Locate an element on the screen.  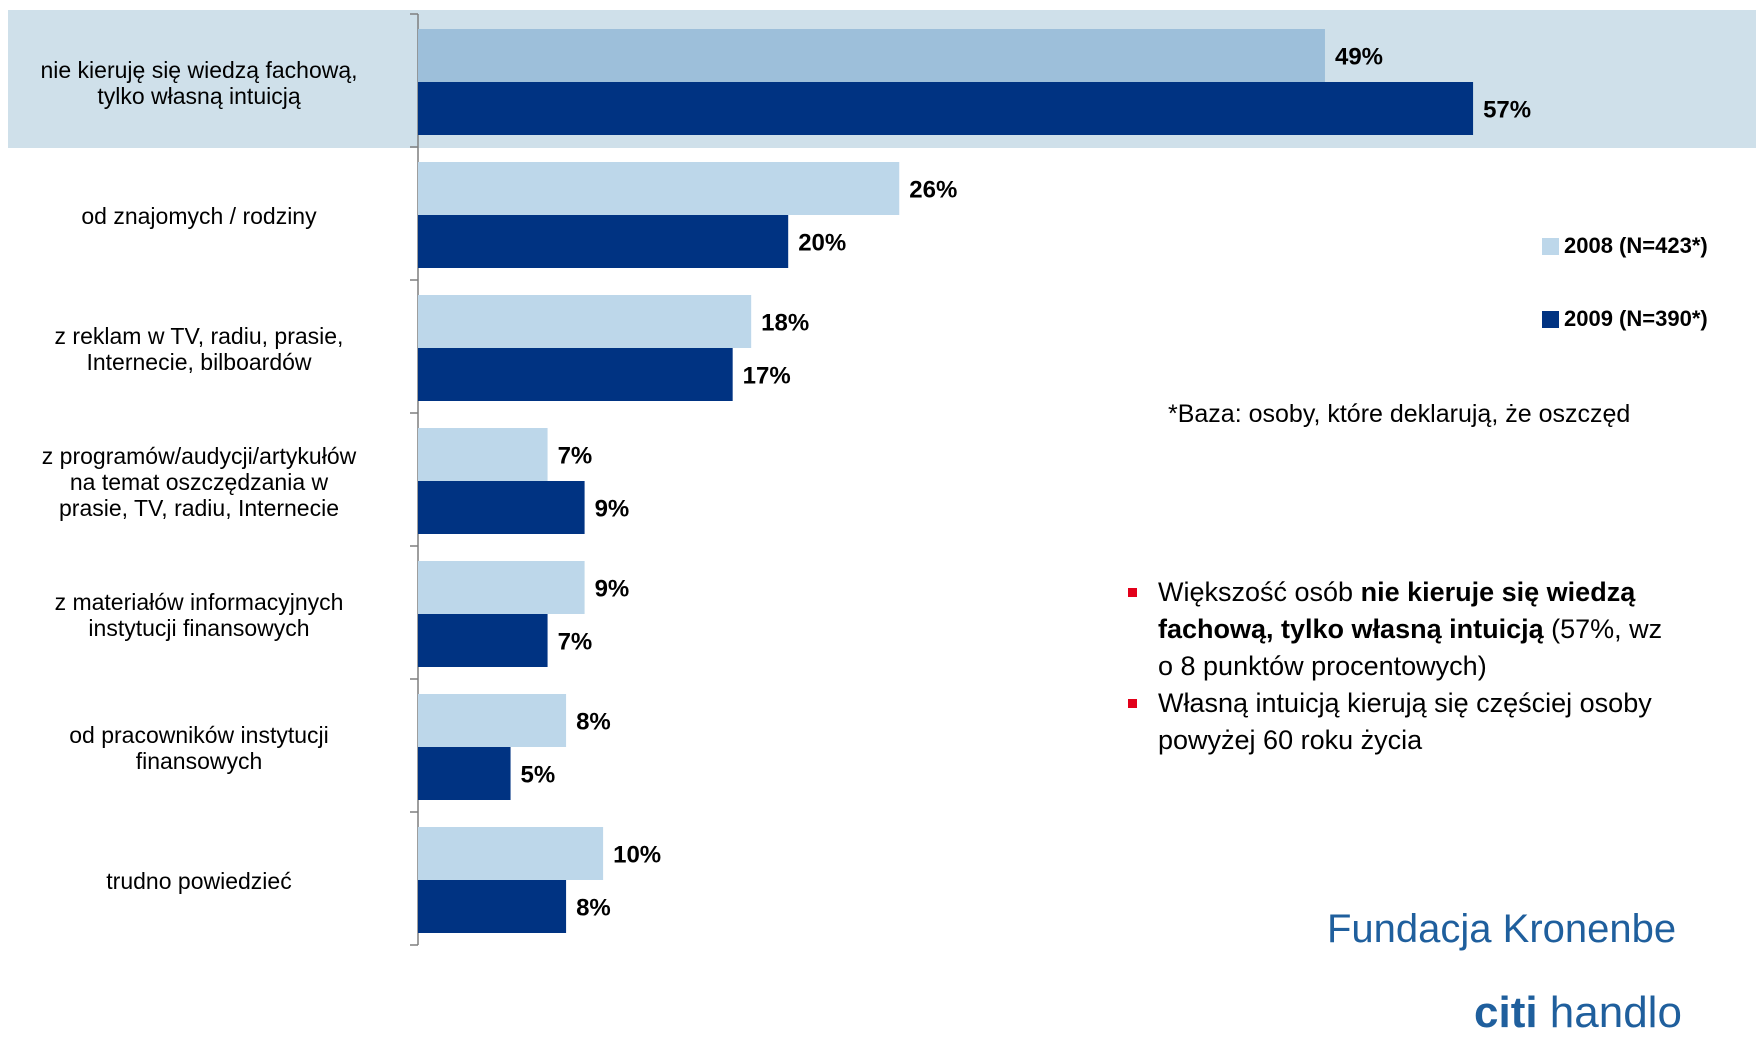
legend-label-2008: 2008 (N=423*) is located at coordinates (1636, 245).